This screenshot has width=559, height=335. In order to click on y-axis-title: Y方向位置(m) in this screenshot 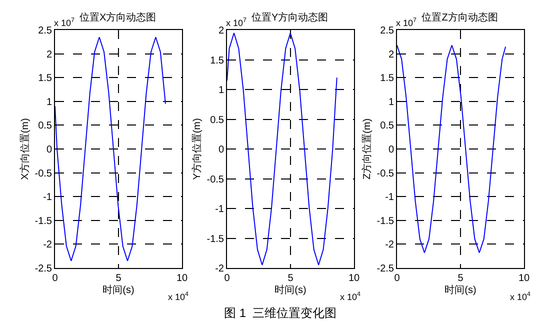, I will do `click(196, 149)`.